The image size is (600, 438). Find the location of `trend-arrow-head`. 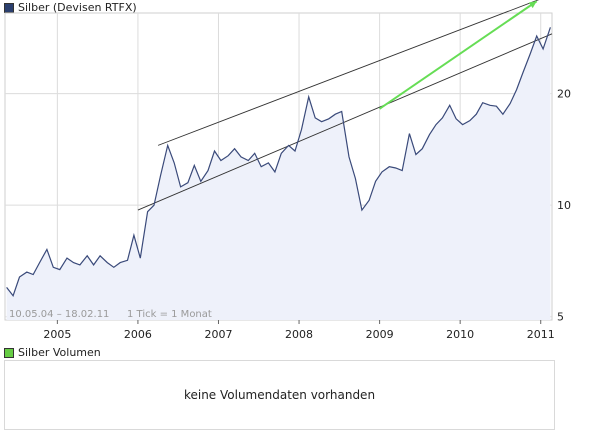

trend-arrow-head is located at coordinates (532, 5).